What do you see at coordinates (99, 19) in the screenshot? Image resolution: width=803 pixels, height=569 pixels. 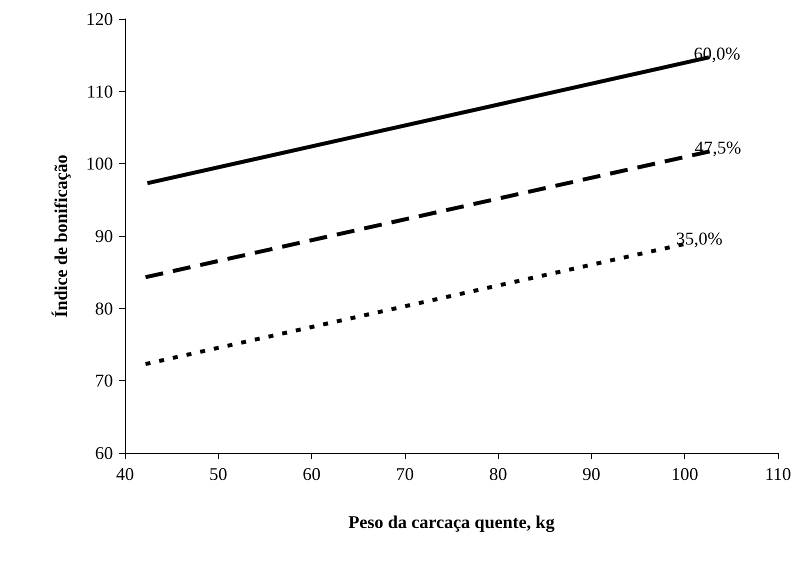 I see `y-tick-label: 120` at bounding box center [99, 19].